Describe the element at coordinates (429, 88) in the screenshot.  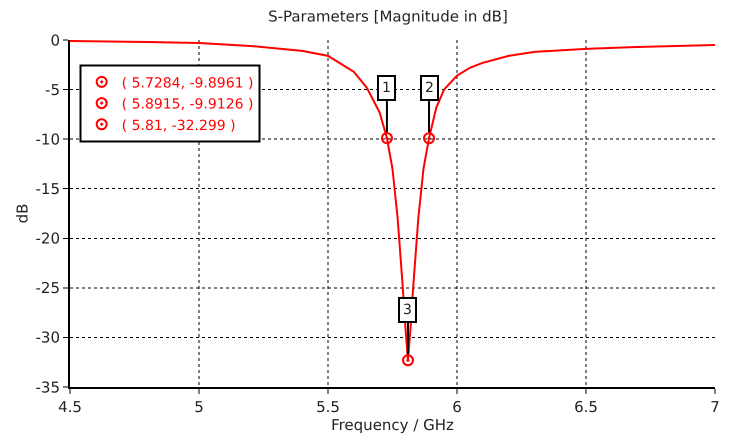
I see `annotation: 2` at that location.